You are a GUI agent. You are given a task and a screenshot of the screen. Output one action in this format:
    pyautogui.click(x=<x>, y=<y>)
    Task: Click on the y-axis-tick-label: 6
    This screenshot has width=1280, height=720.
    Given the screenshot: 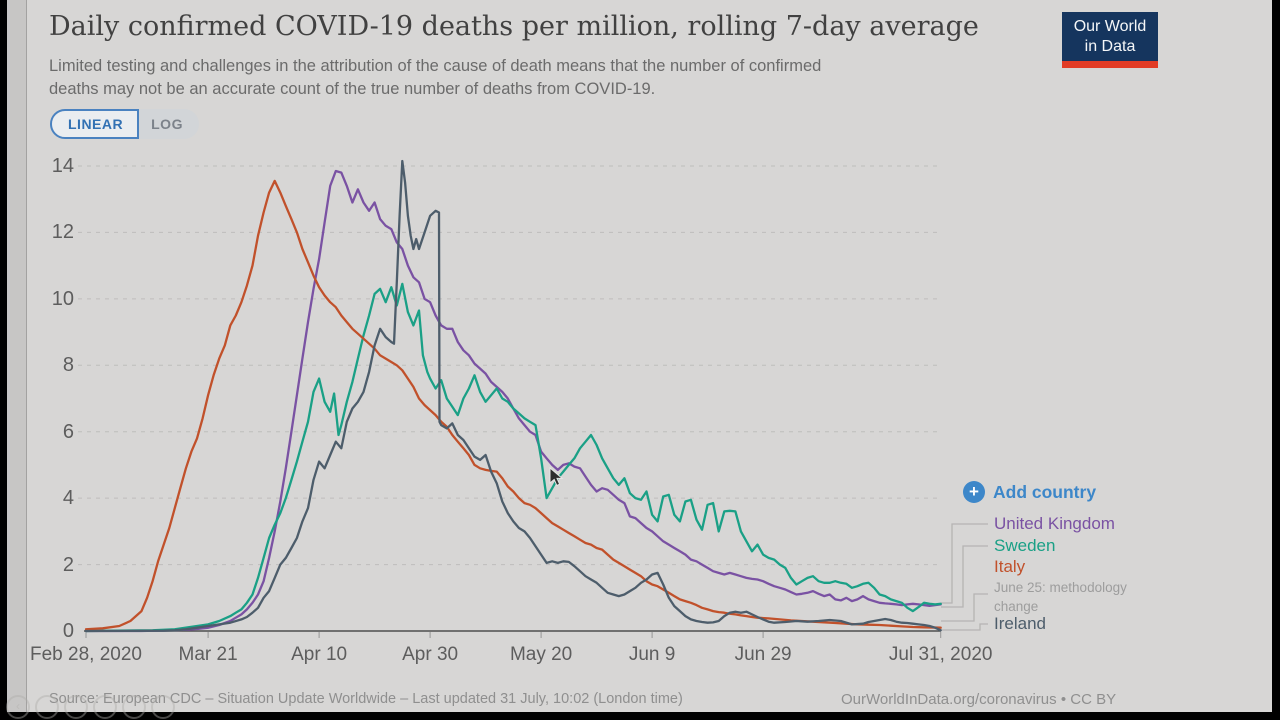 What is the action you would take?
    pyautogui.click(x=68, y=431)
    